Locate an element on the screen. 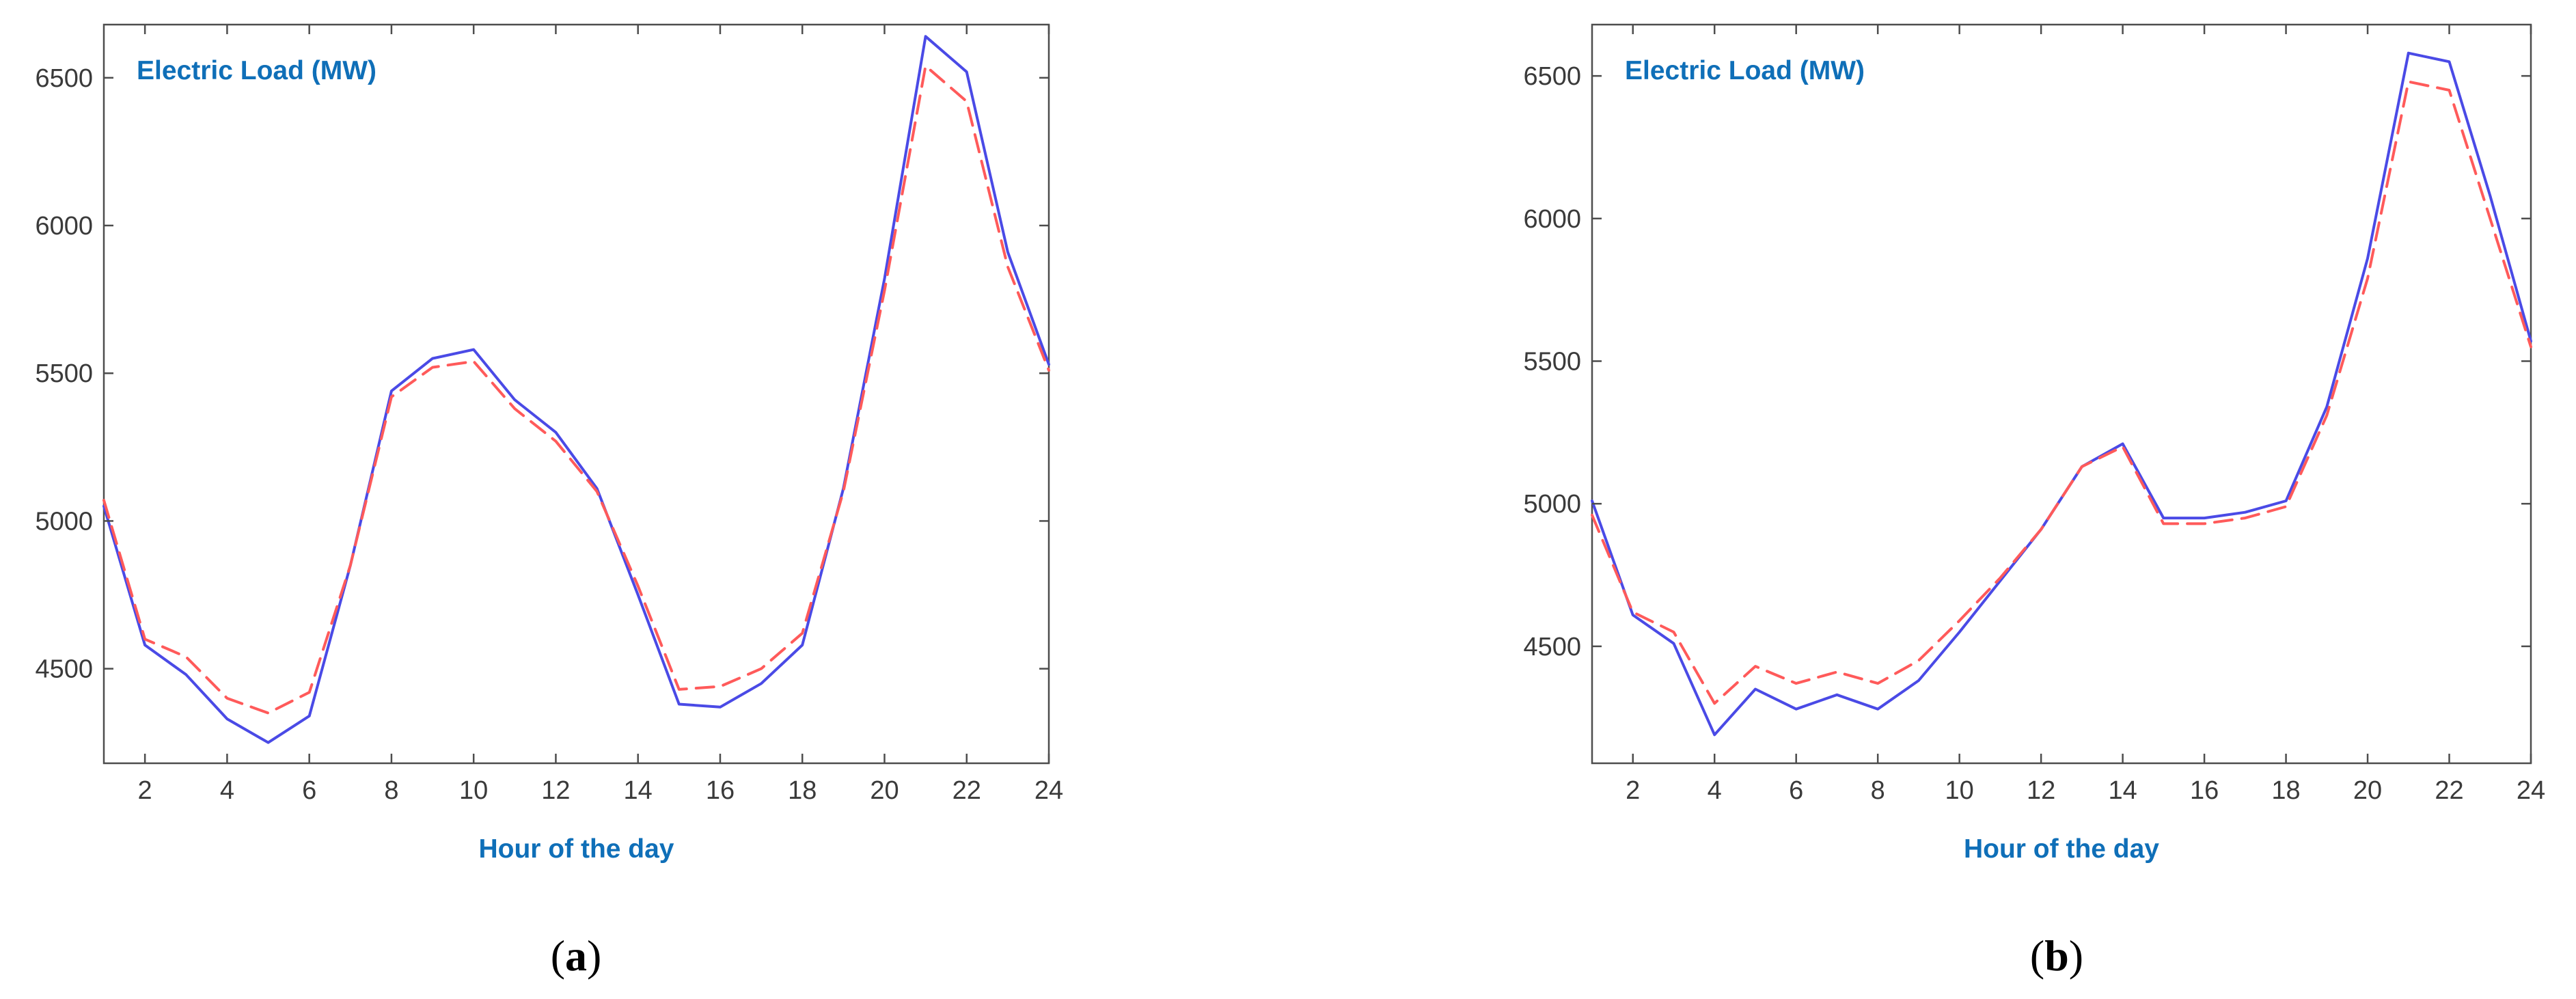 Image resolution: width=2576 pixels, height=999 pixels. panel-label: (a) is located at coordinates (576, 956).